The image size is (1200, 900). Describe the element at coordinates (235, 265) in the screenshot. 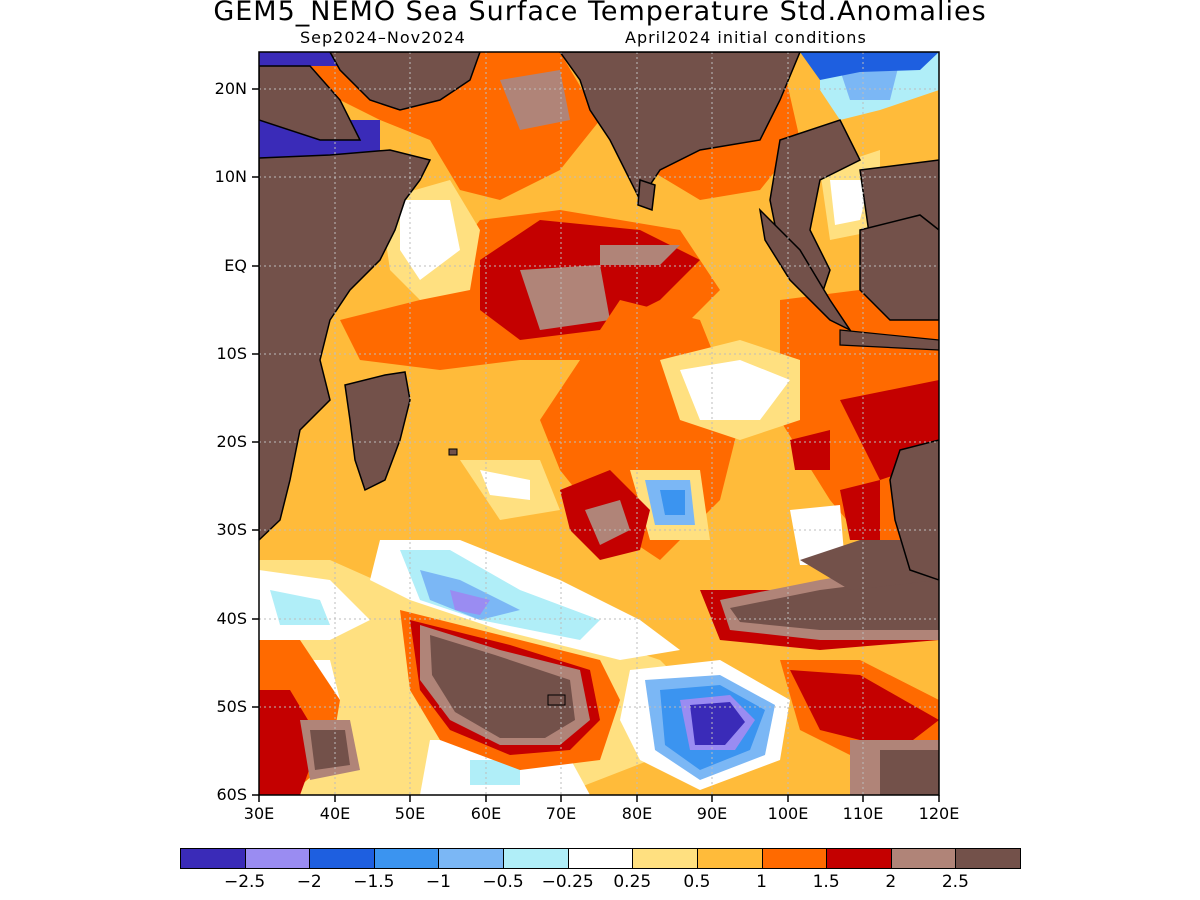

I see `lat-label-eq: EQ` at that location.